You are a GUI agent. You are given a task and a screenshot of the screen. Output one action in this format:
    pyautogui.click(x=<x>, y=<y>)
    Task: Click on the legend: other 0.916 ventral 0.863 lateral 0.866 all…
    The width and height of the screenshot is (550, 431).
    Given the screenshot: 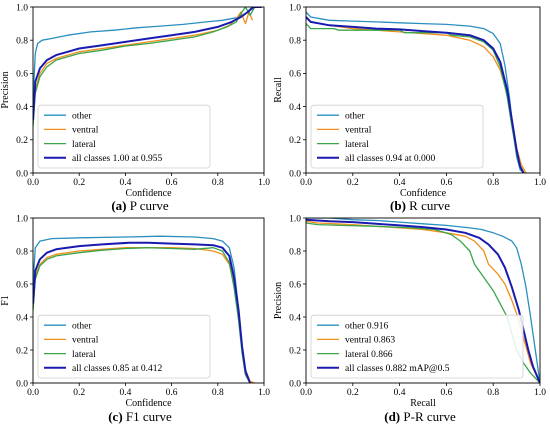 What is the action you would take?
    pyautogui.click(x=417, y=346)
    